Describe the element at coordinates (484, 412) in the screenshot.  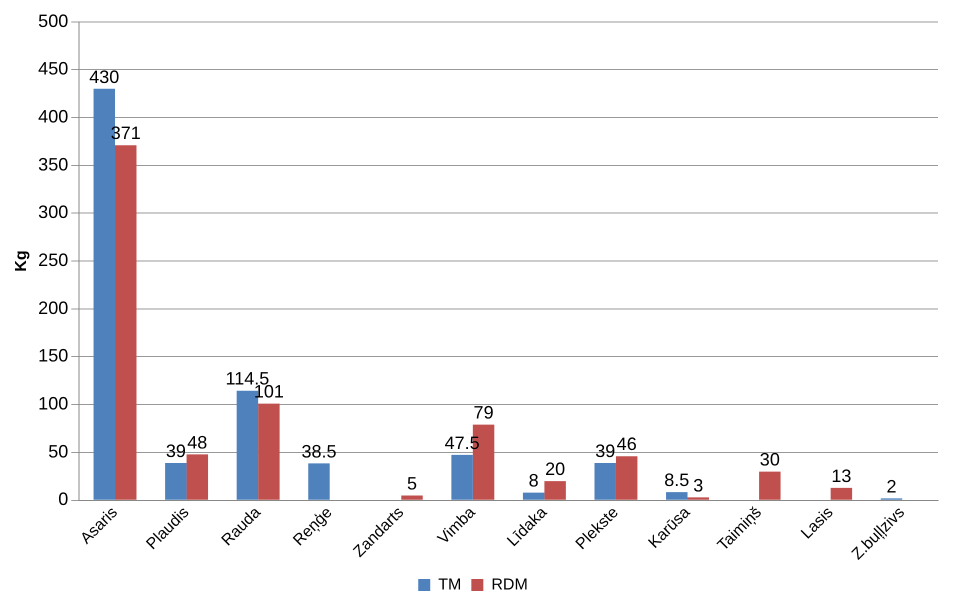
I see `data-label: 79` at that location.